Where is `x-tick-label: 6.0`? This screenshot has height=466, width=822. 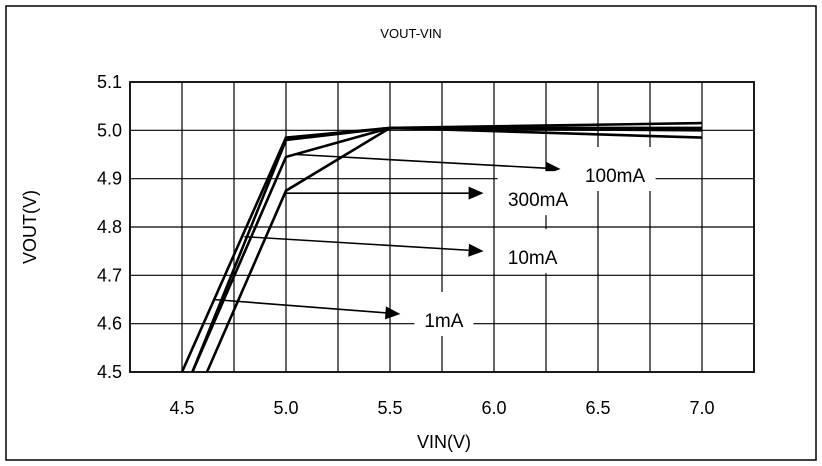 x-tick-label: 6.0 is located at coordinates (493, 408).